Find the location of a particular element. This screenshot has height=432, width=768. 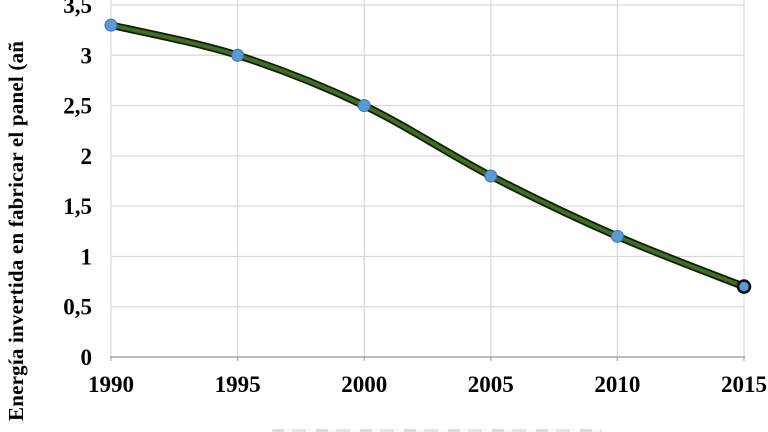

y-tick-label: 2,5 is located at coordinates (77, 106).